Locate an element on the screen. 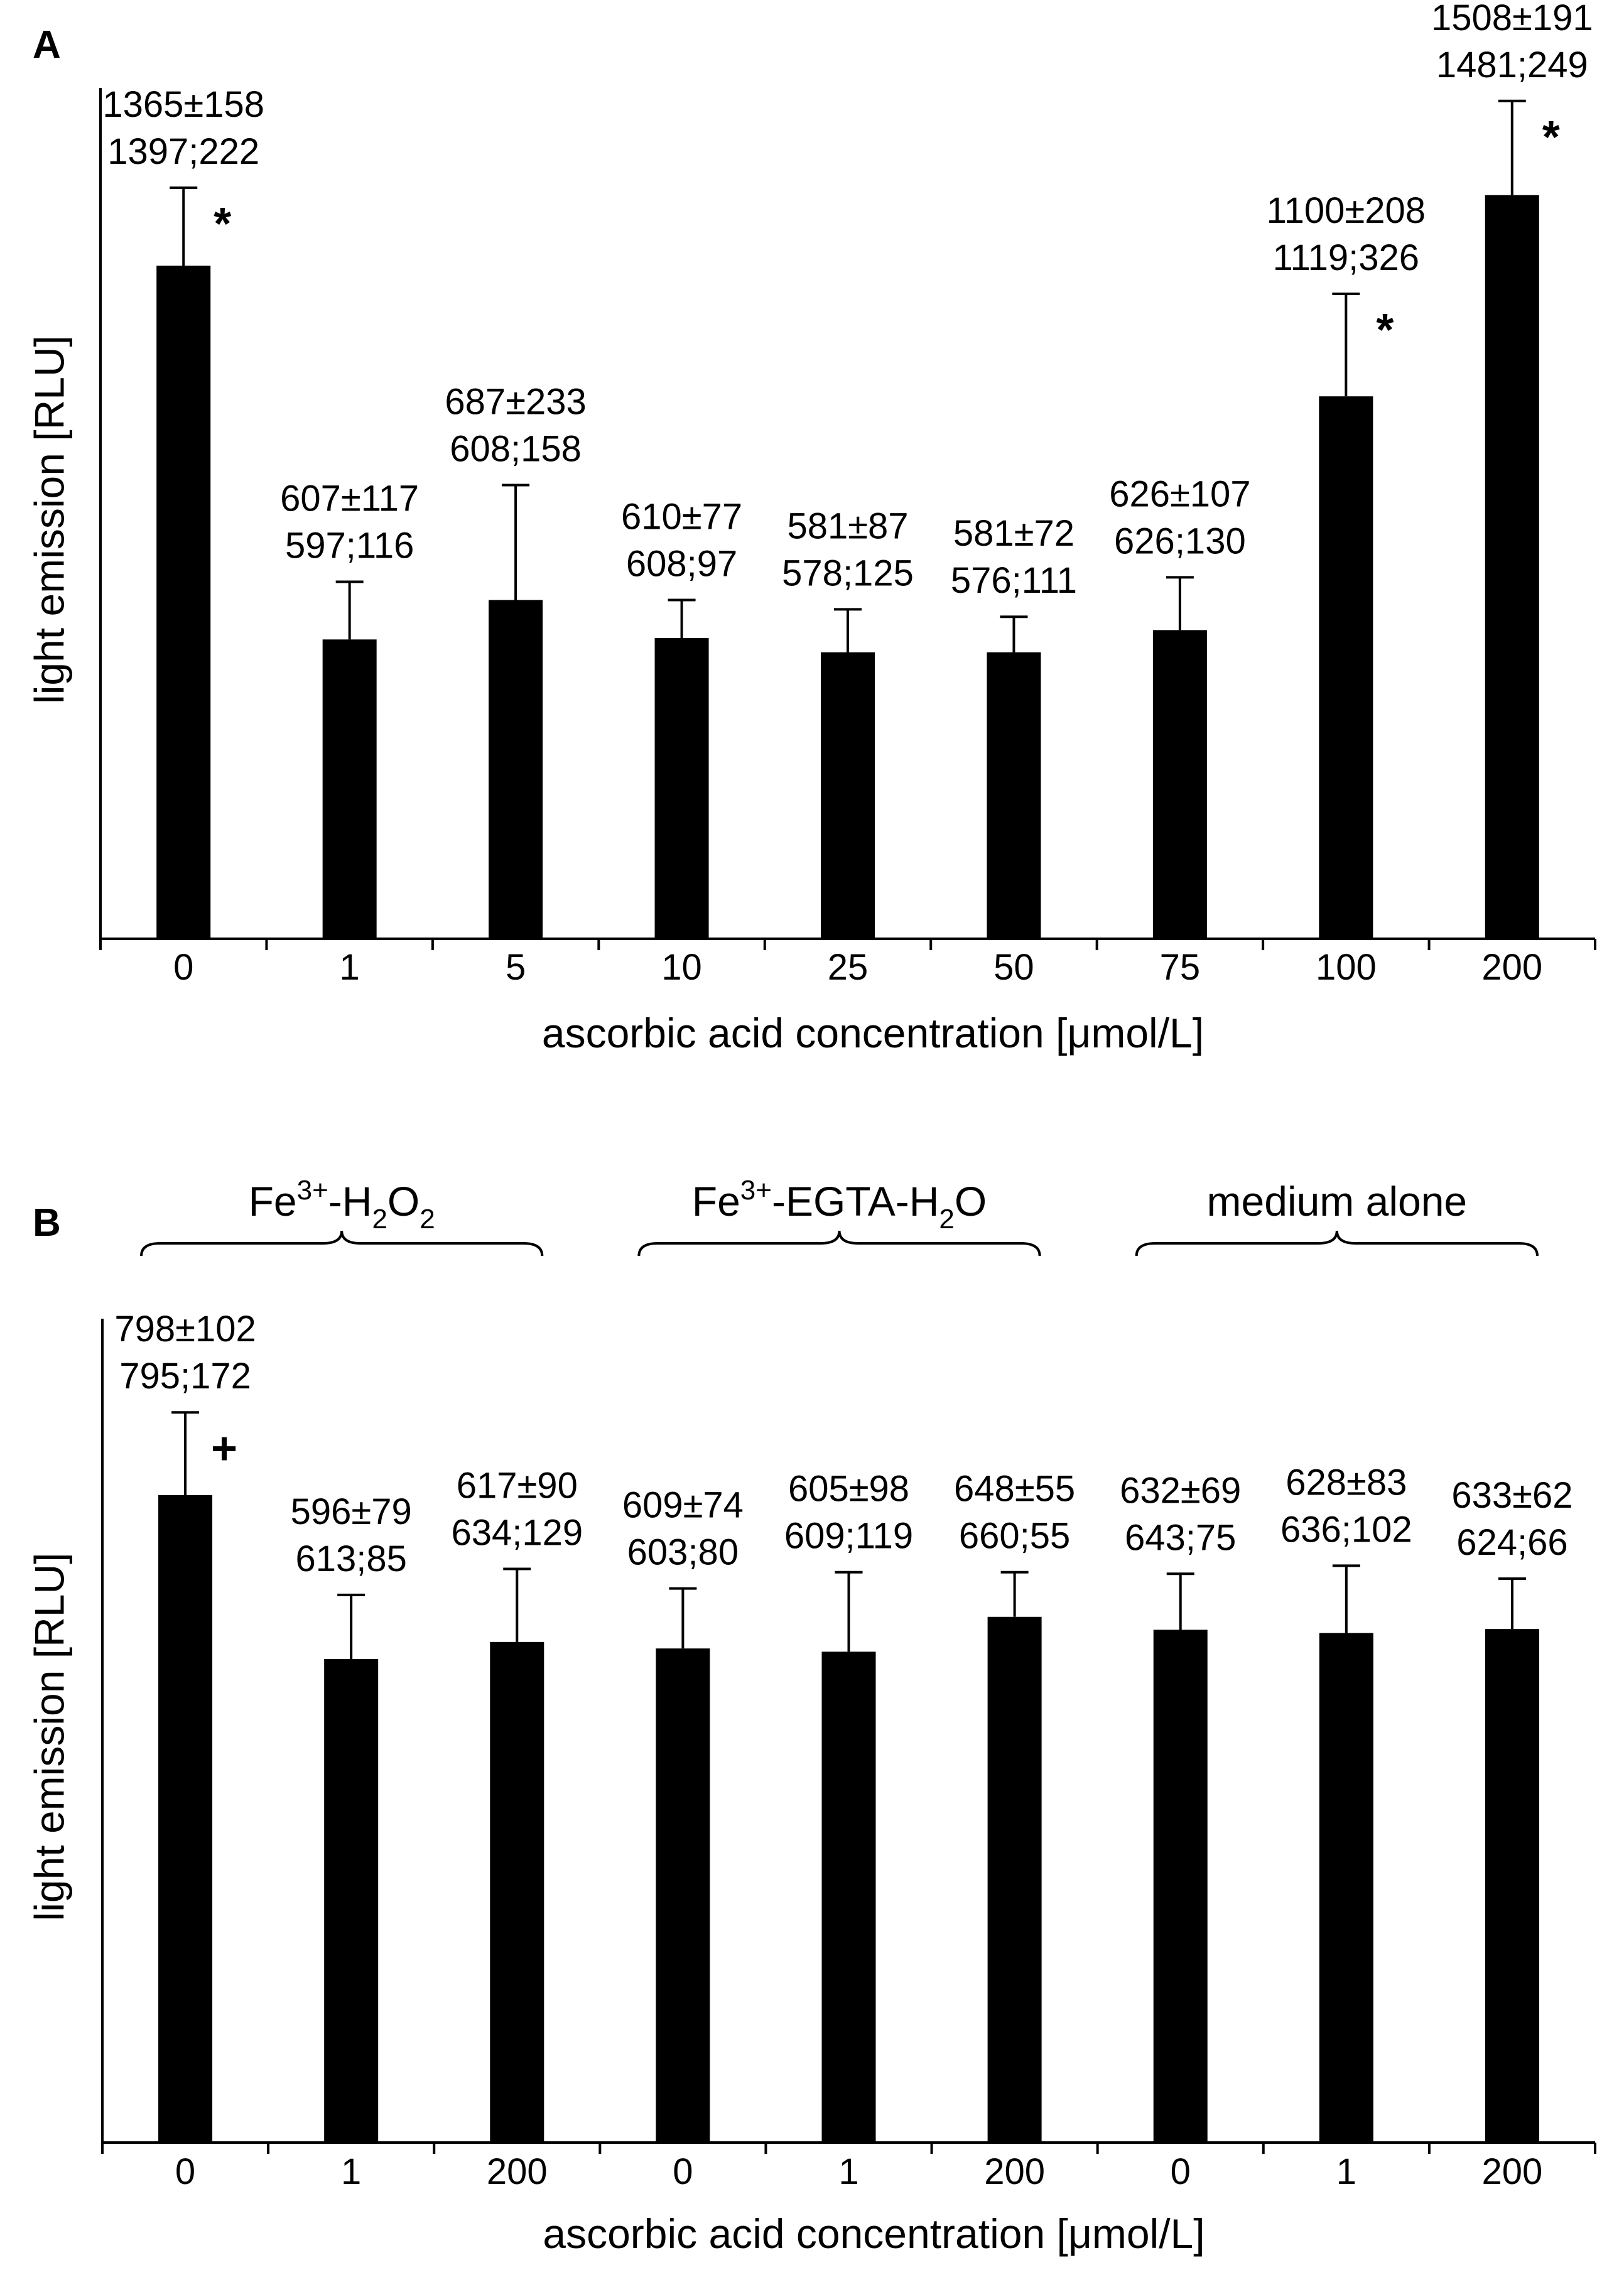 This screenshot has width=1624, height=2292. b-data-label-median-7: 636;102 is located at coordinates (1346, 1529).